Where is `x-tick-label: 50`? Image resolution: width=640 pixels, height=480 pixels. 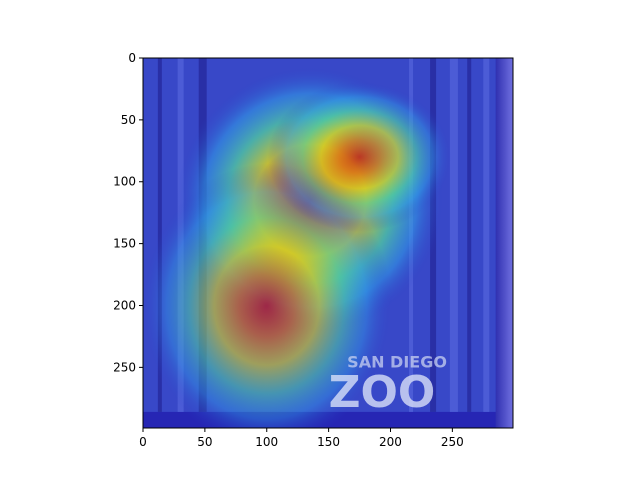
x-tick-label: 50 is located at coordinates (204, 442).